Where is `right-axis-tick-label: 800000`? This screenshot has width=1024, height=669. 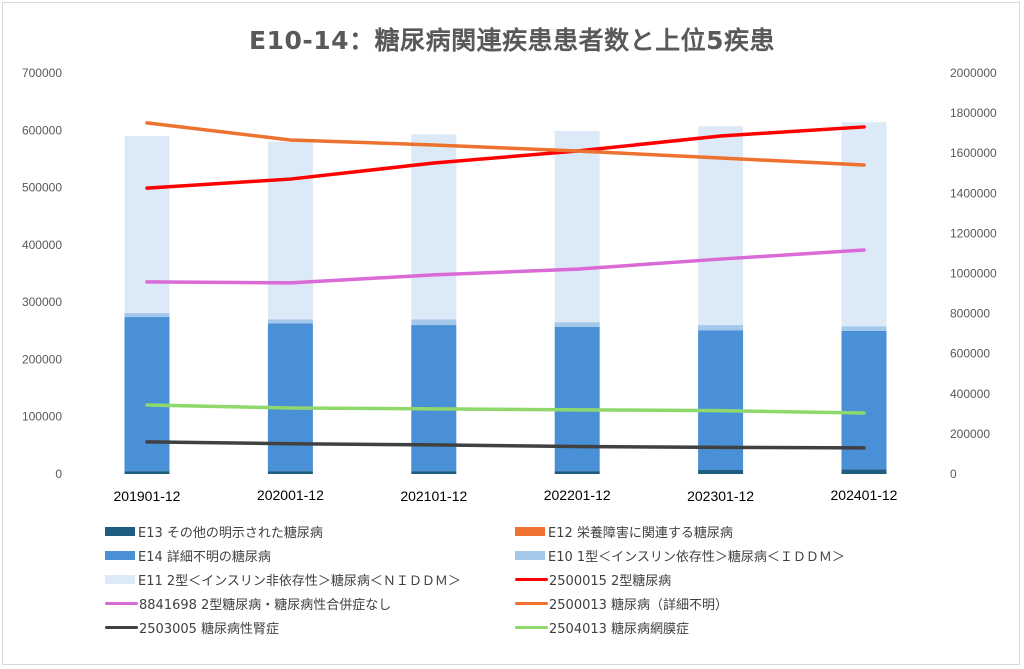 right-axis-tick-label: 800000 is located at coordinates (970, 314).